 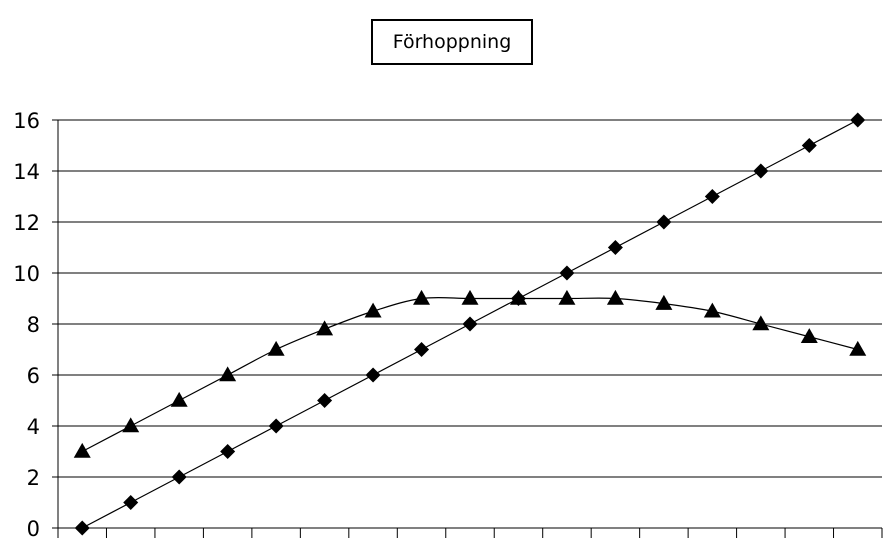 I want to click on y-tick-label: 14, so click(x=26, y=172).